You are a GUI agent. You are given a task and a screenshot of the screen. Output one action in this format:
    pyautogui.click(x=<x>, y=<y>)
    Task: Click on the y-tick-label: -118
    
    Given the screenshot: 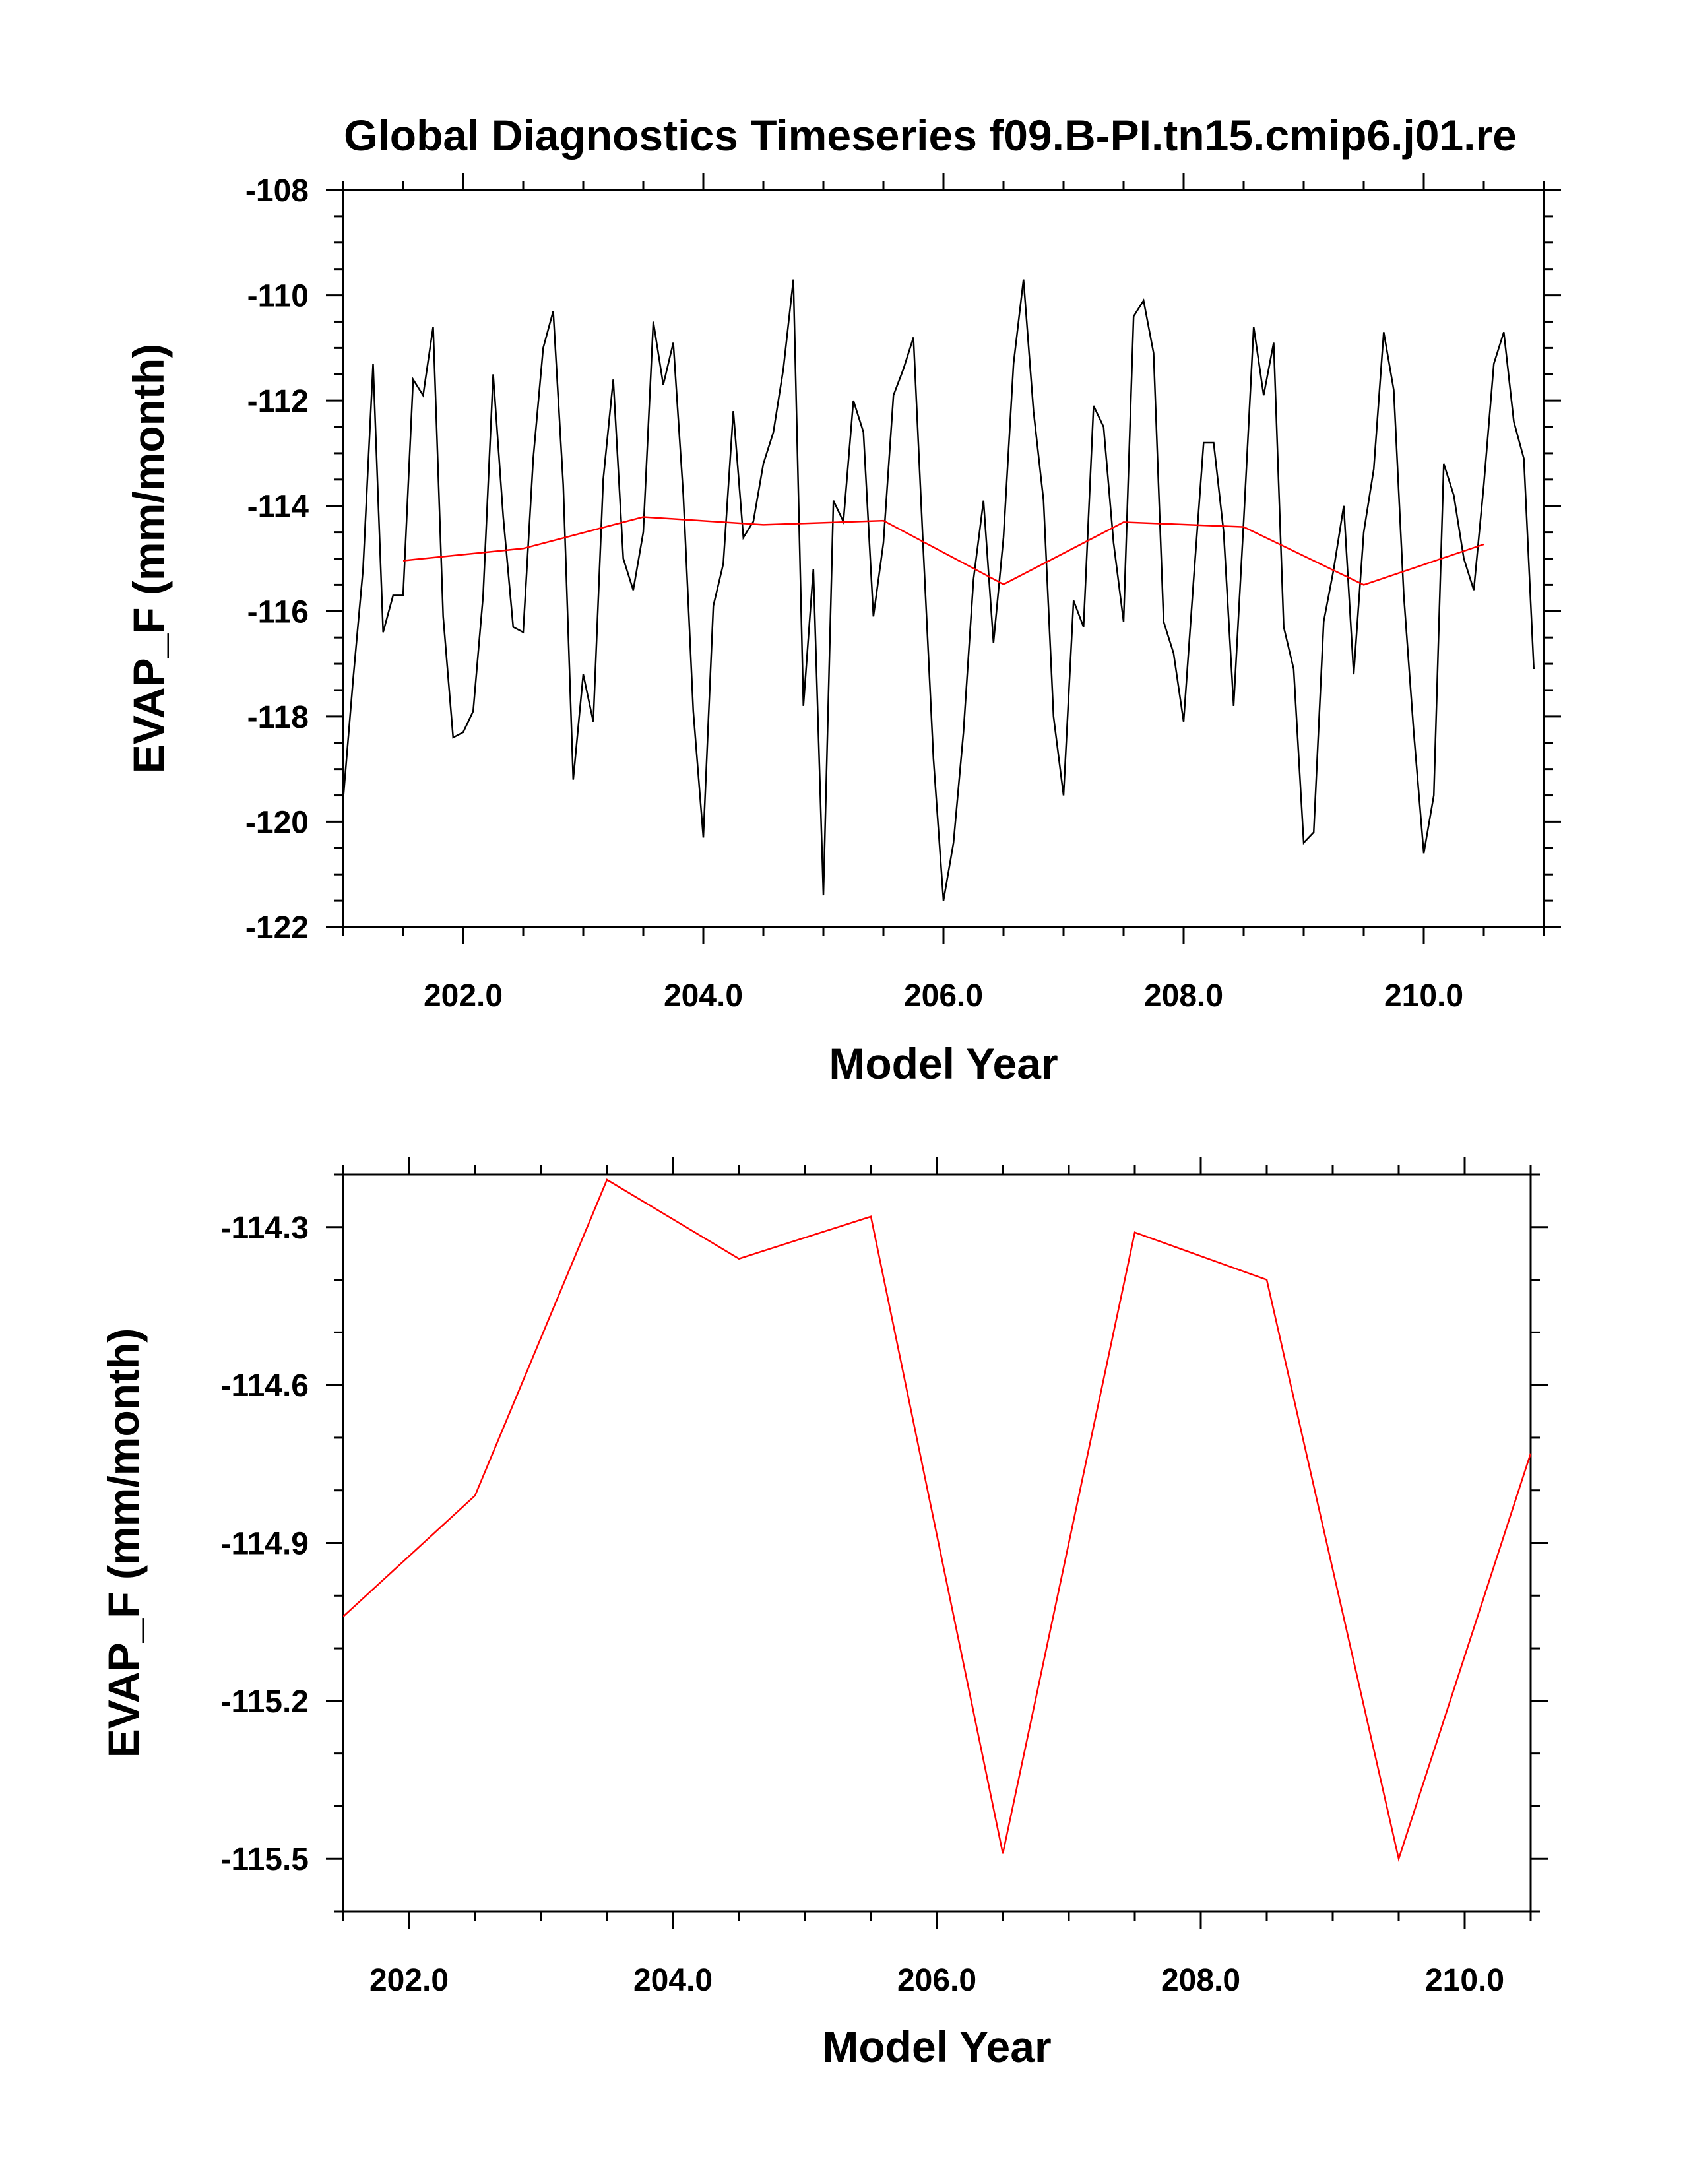 What is the action you would take?
    pyautogui.click(x=278, y=717)
    